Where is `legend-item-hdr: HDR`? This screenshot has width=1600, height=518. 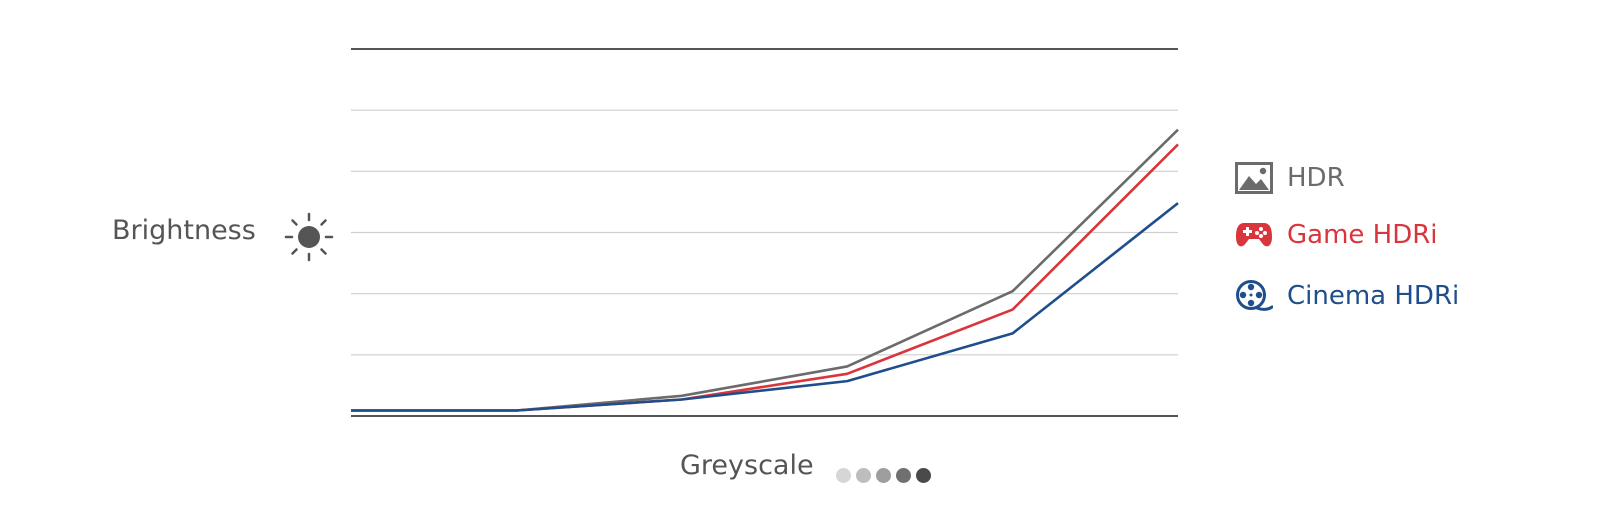 legend-item-hdr: HDR is located at coordinates (1290, 178).